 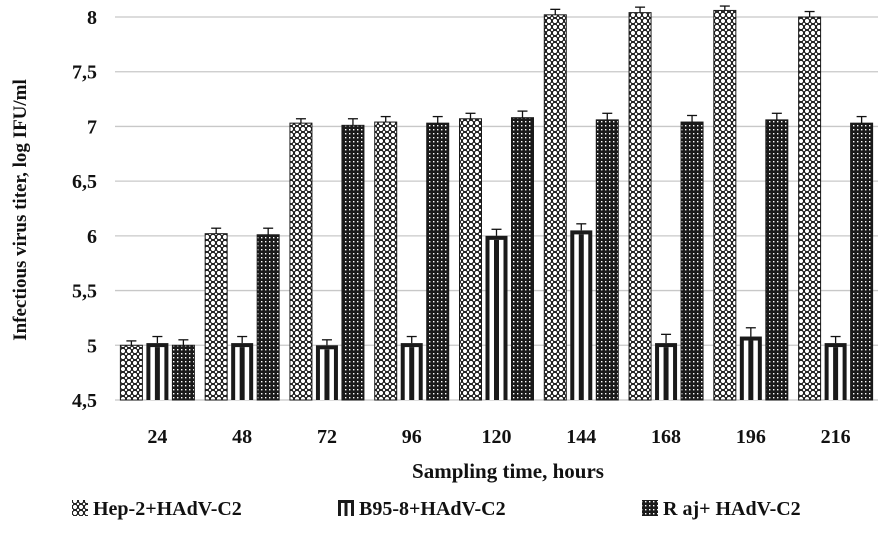 What do you see at coordinates (92, 18) in the screenshot?
I see `y-tick-label: 8` at bounding box center [92, 18].